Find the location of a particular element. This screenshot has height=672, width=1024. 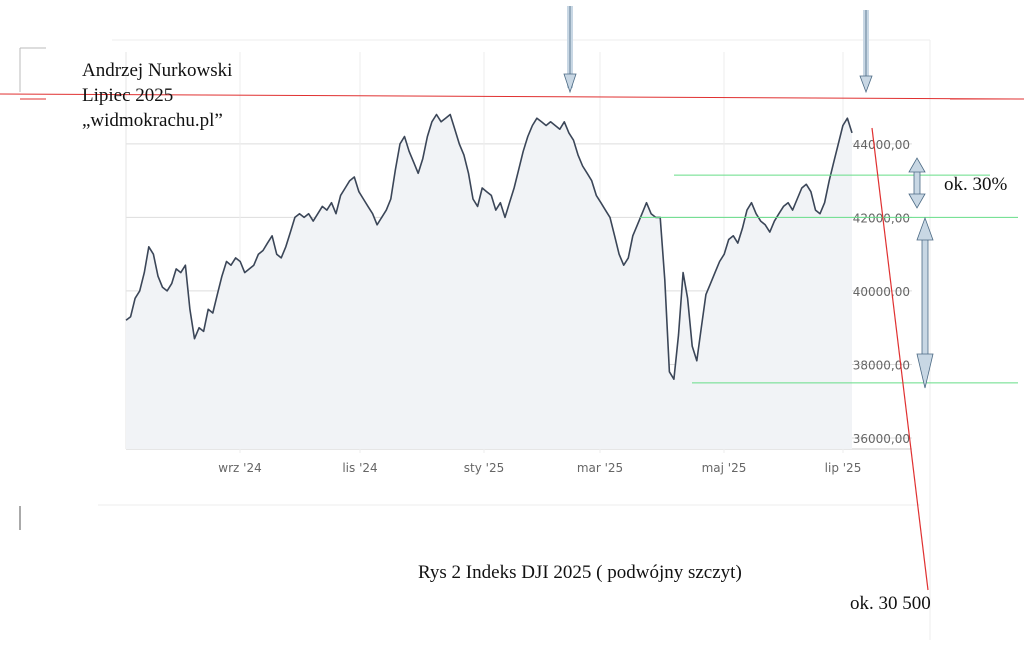

y-tick-label: 36000,00 is located at coordinates (881, 439).